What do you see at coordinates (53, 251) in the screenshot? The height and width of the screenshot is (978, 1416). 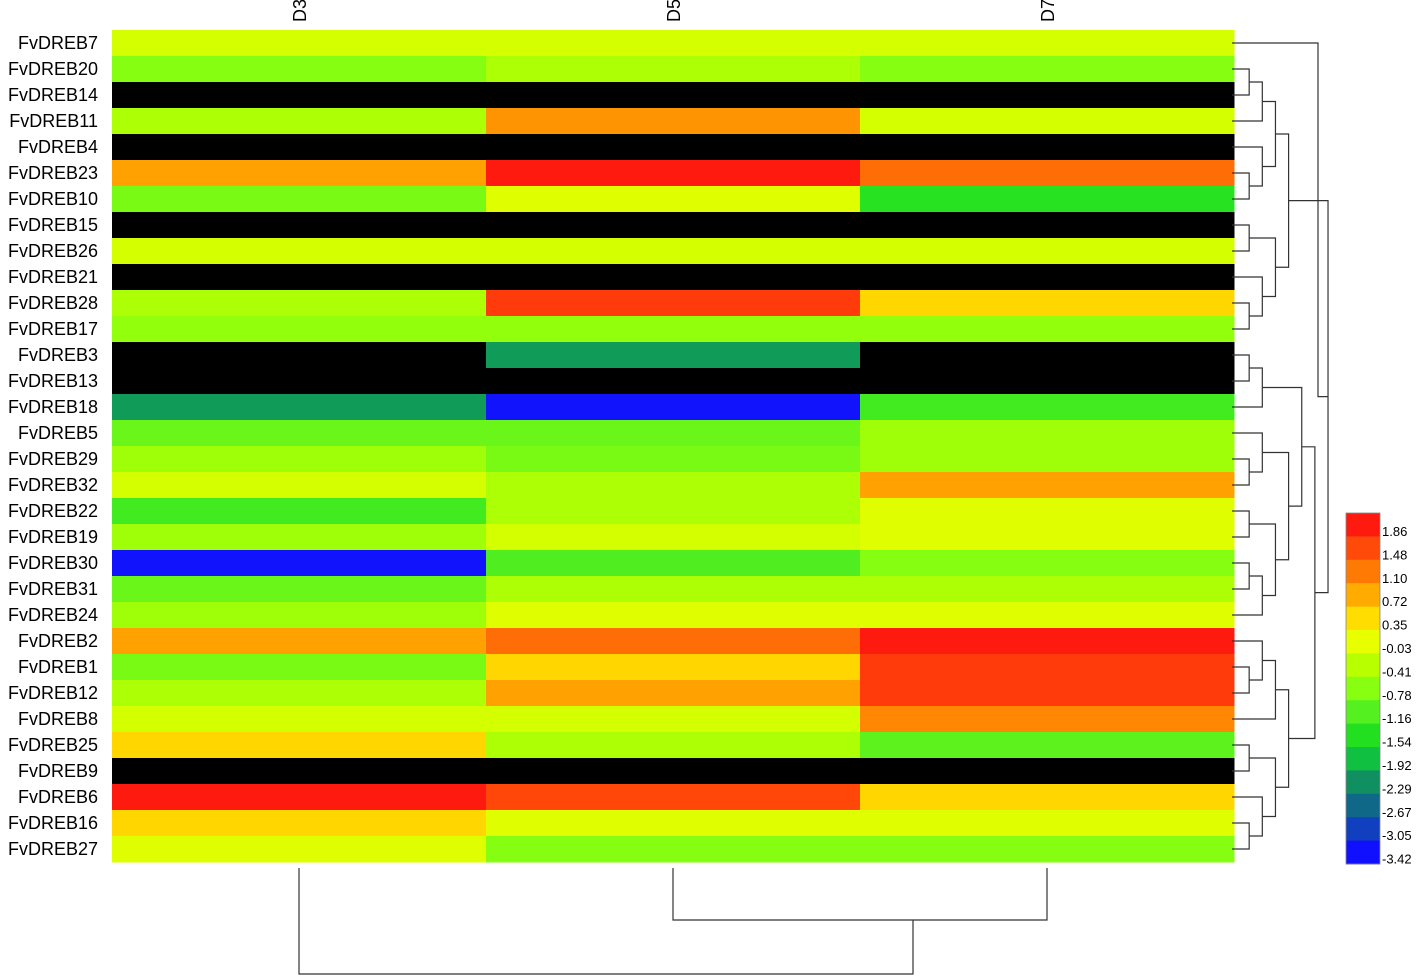 I see `row-label: FvDREB26` at bounding box center [53, 251].